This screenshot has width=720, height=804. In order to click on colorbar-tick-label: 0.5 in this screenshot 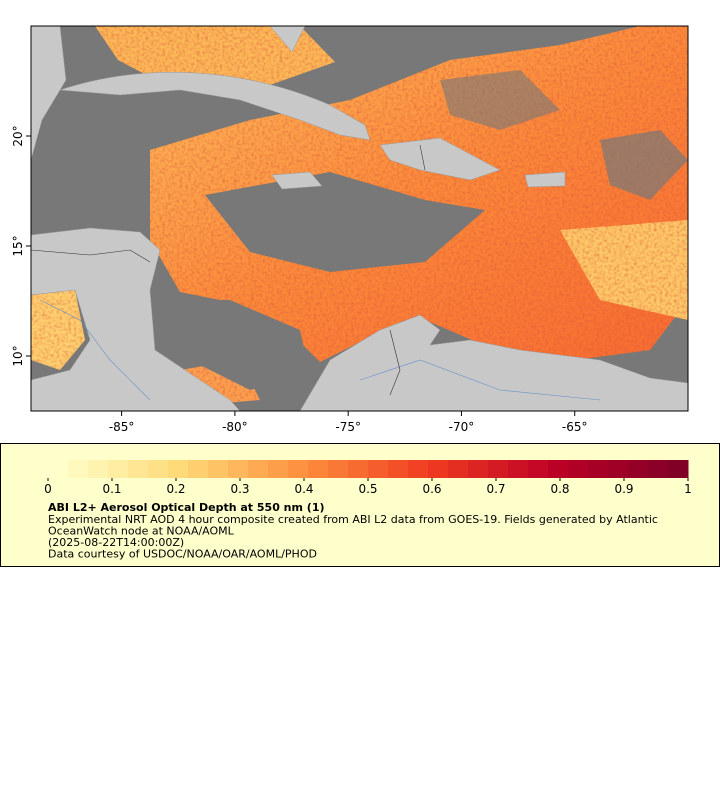, I will do `click(367, 489)`.